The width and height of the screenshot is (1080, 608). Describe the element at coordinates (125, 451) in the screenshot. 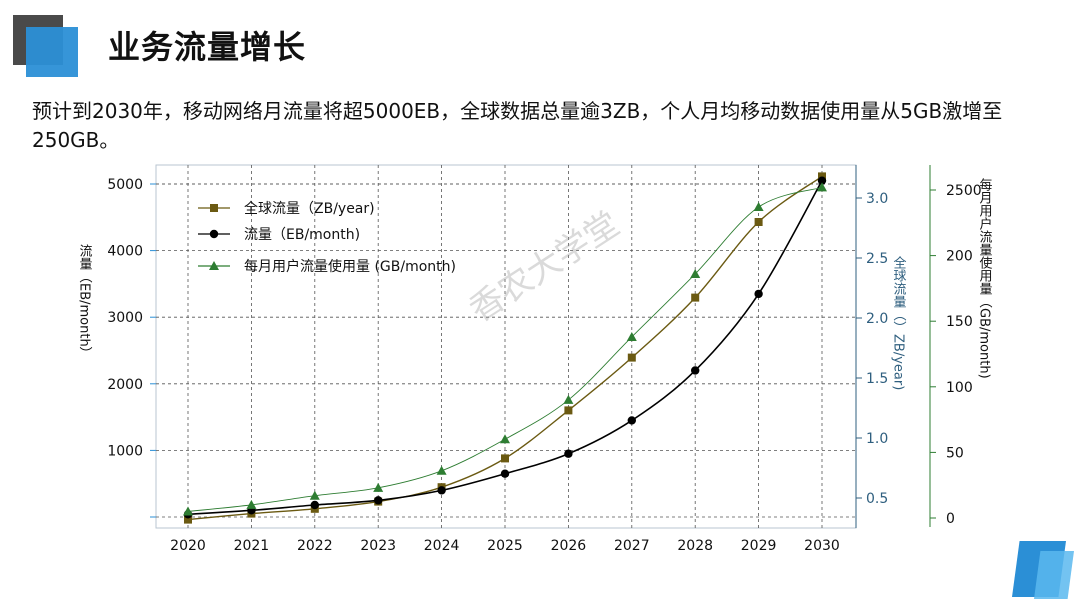

I see `left-axis-tick-label: 1000` at that location.